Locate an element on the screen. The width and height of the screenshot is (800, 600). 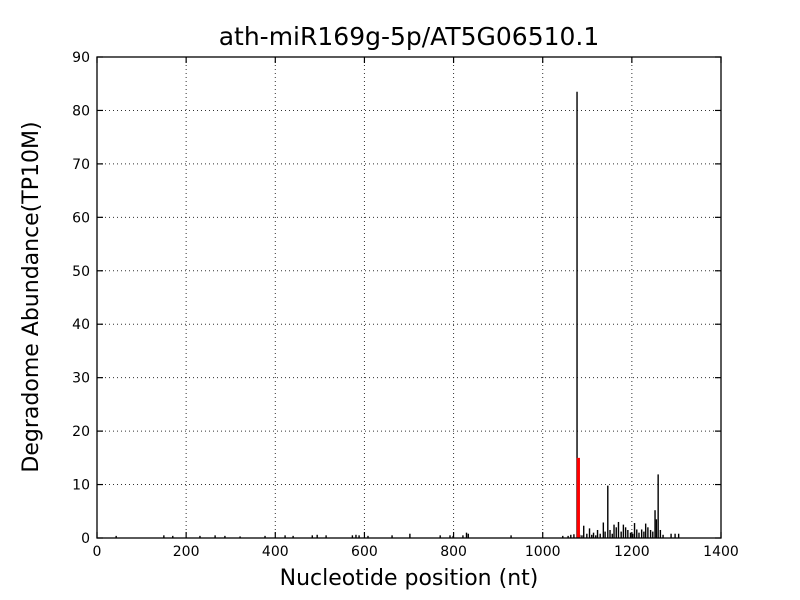
y-tick-label: 10 is located at coordinates (81, 486).